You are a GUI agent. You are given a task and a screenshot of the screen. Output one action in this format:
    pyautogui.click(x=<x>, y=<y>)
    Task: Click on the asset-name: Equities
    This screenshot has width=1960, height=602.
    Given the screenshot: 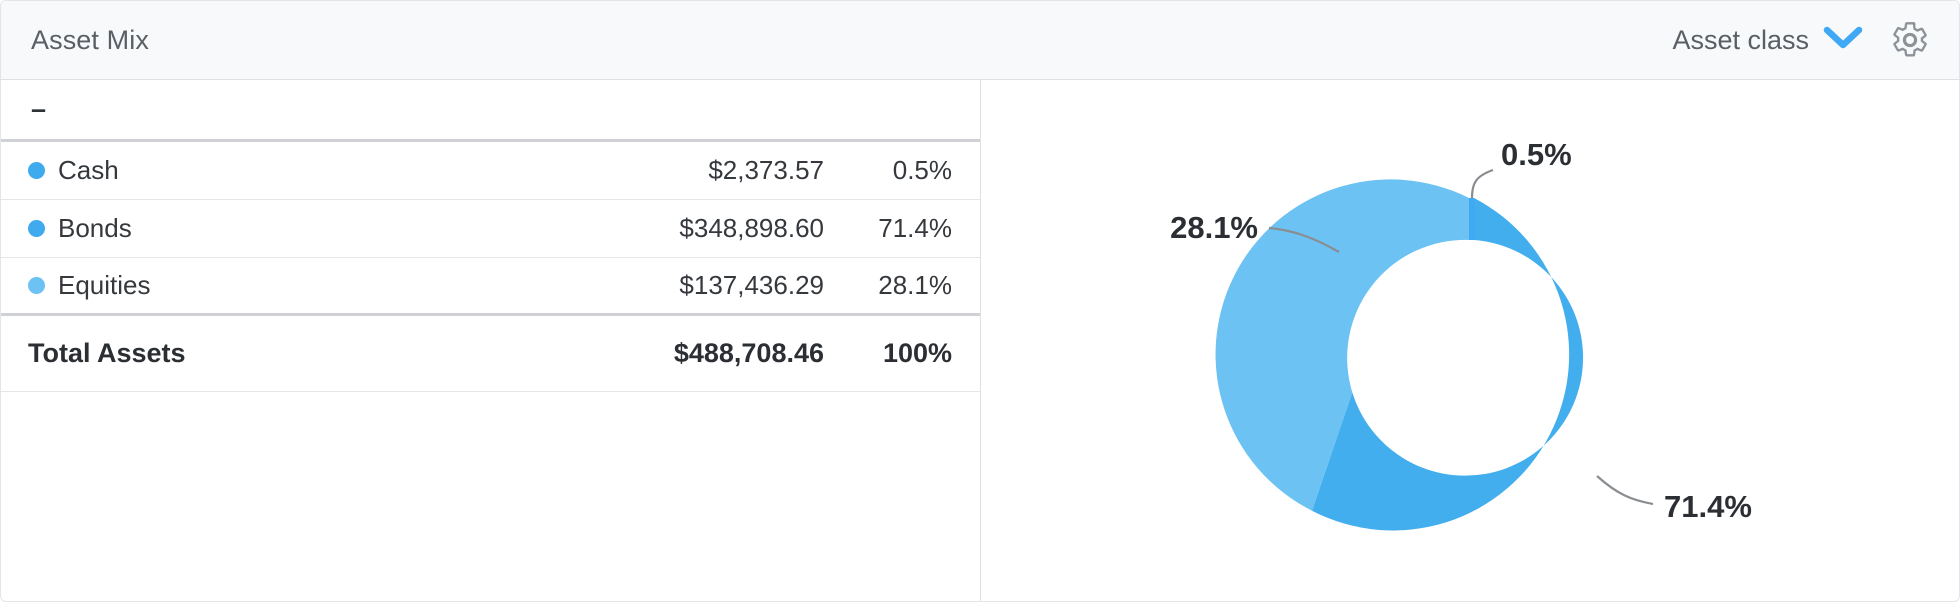 What is the action you would take?
    pyautogui.click(x=104, y=285)
    